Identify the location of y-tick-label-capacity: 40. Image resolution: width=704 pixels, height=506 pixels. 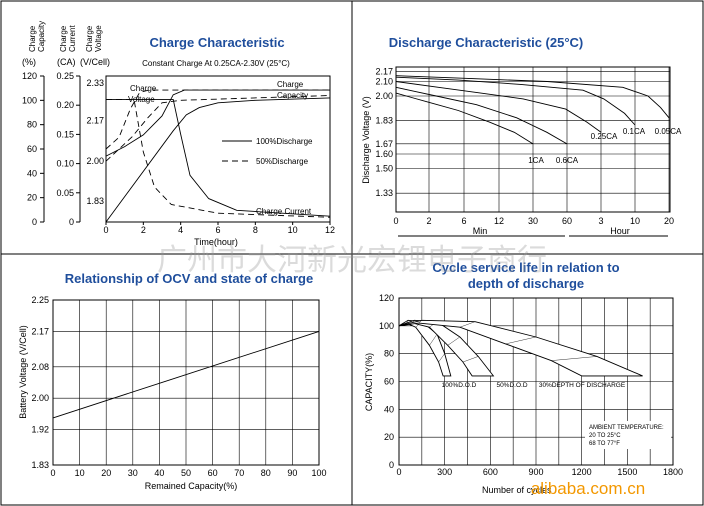
(32, 173).